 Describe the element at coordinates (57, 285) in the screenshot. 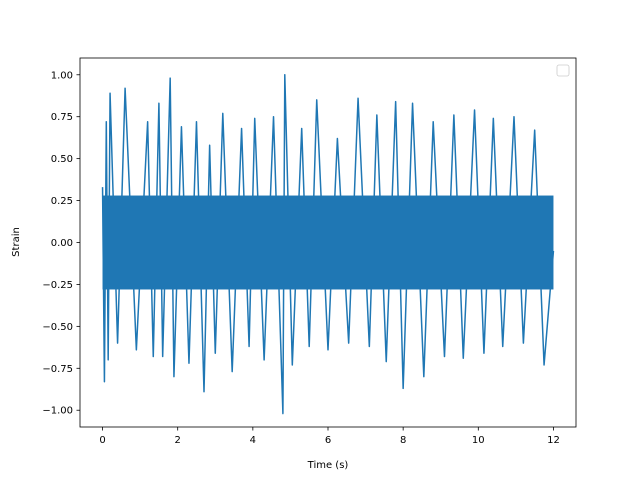

I see `y-tick-label: −0.25` at that location.